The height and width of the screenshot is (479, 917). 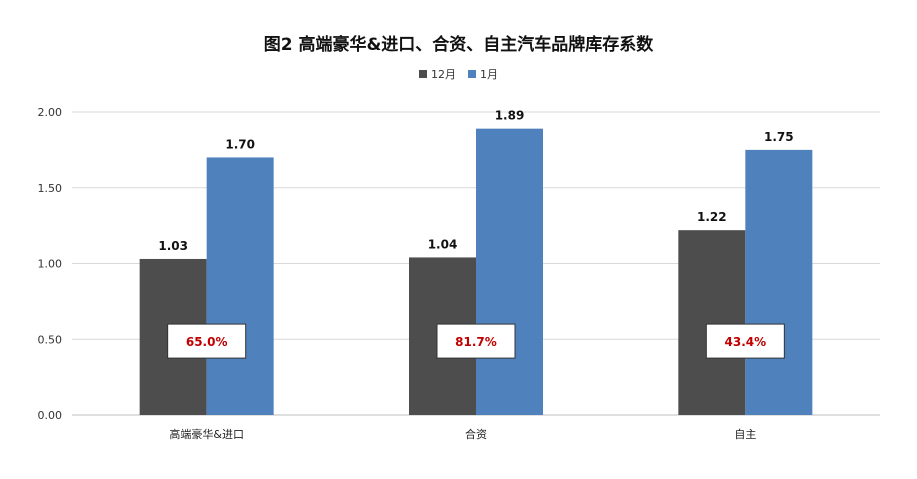 I want to click on legend-swatch-dec, so click(x=423, y=74).